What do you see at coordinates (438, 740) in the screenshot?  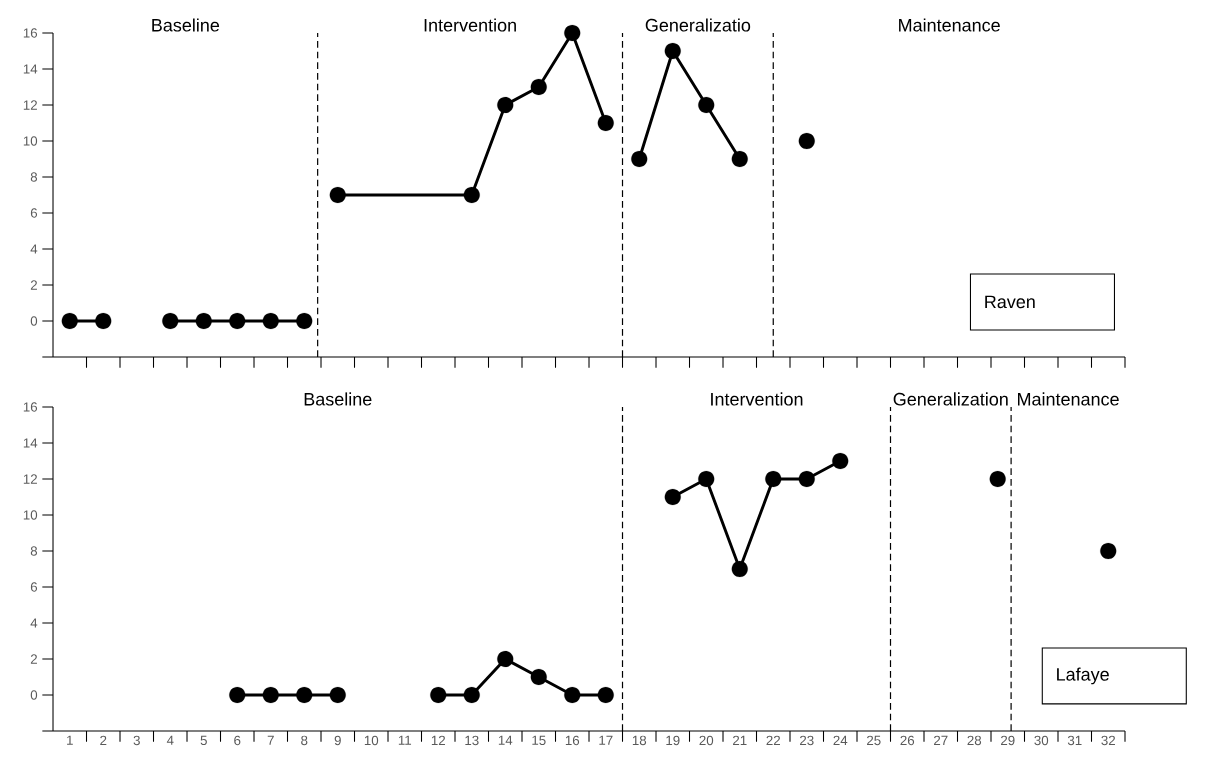 I see `x-tick-label: 12` at bounding box center [438, 740].